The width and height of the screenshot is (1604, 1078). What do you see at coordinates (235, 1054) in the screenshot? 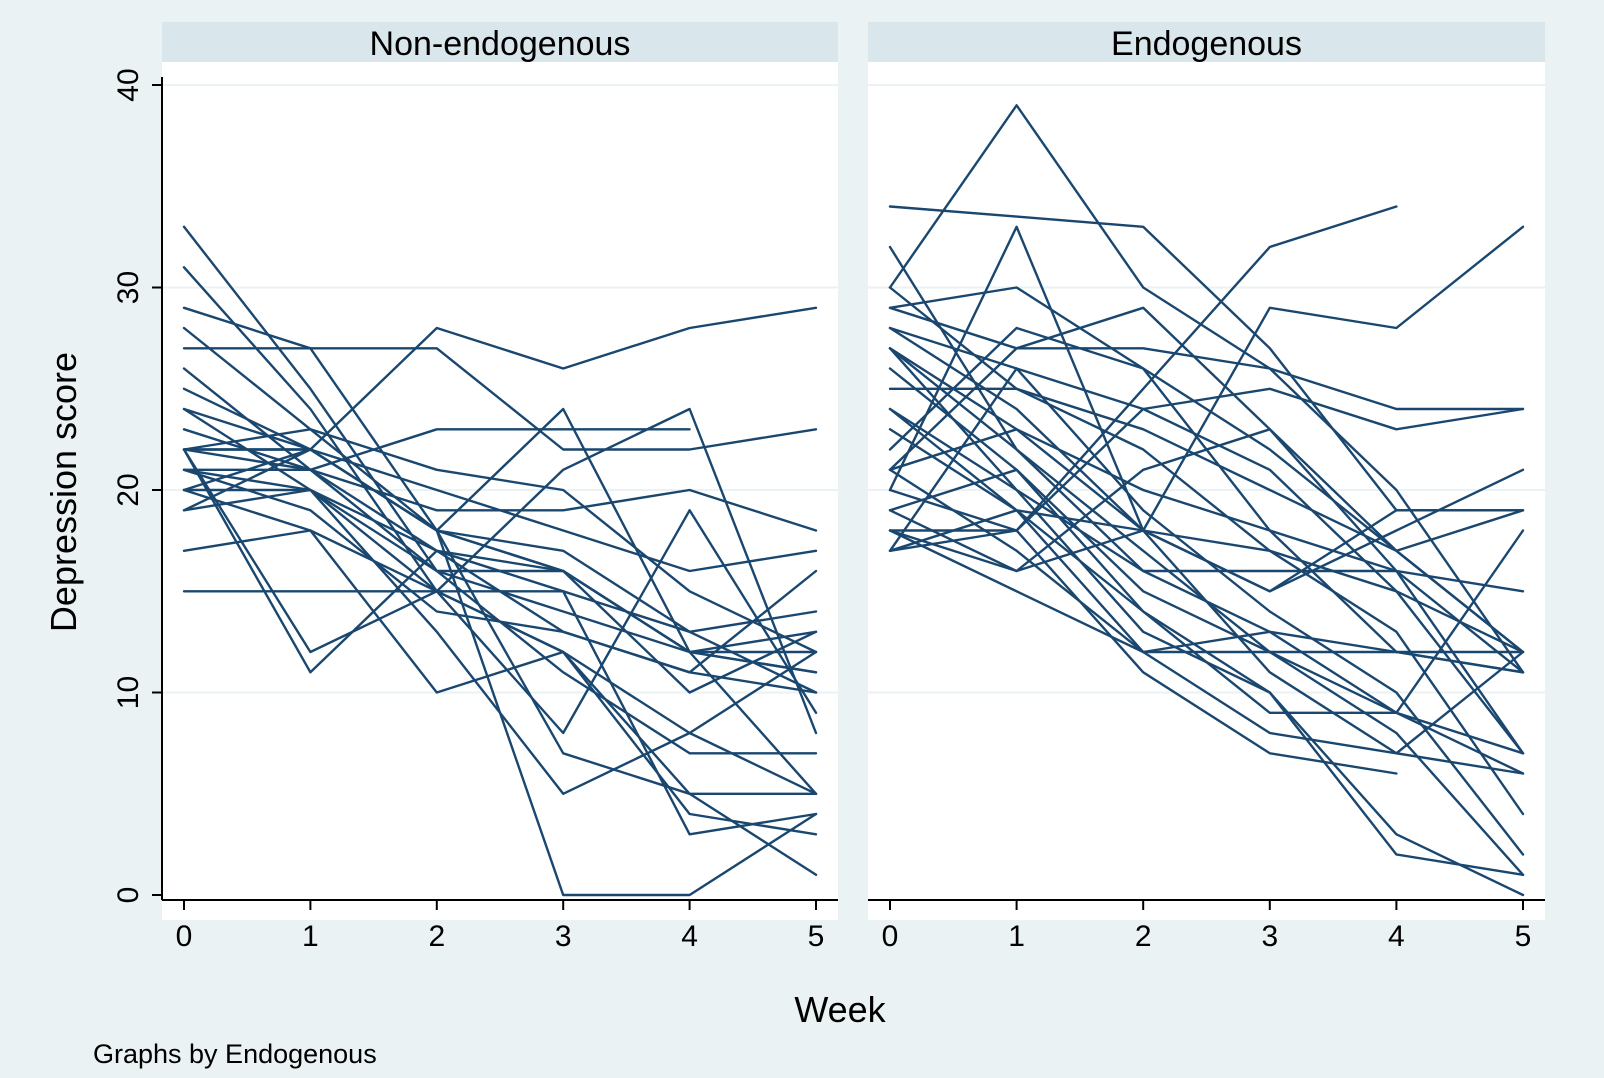
I see `graph-note: Graphs by Endogenous` at bounding box center [235, 1054].